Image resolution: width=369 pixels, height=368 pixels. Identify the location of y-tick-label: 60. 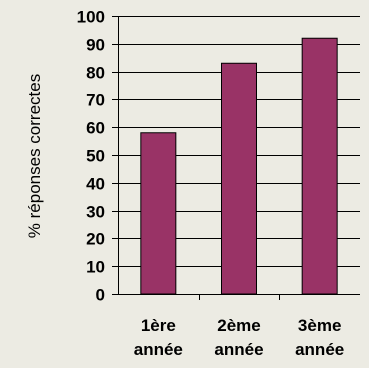
(95, 128).